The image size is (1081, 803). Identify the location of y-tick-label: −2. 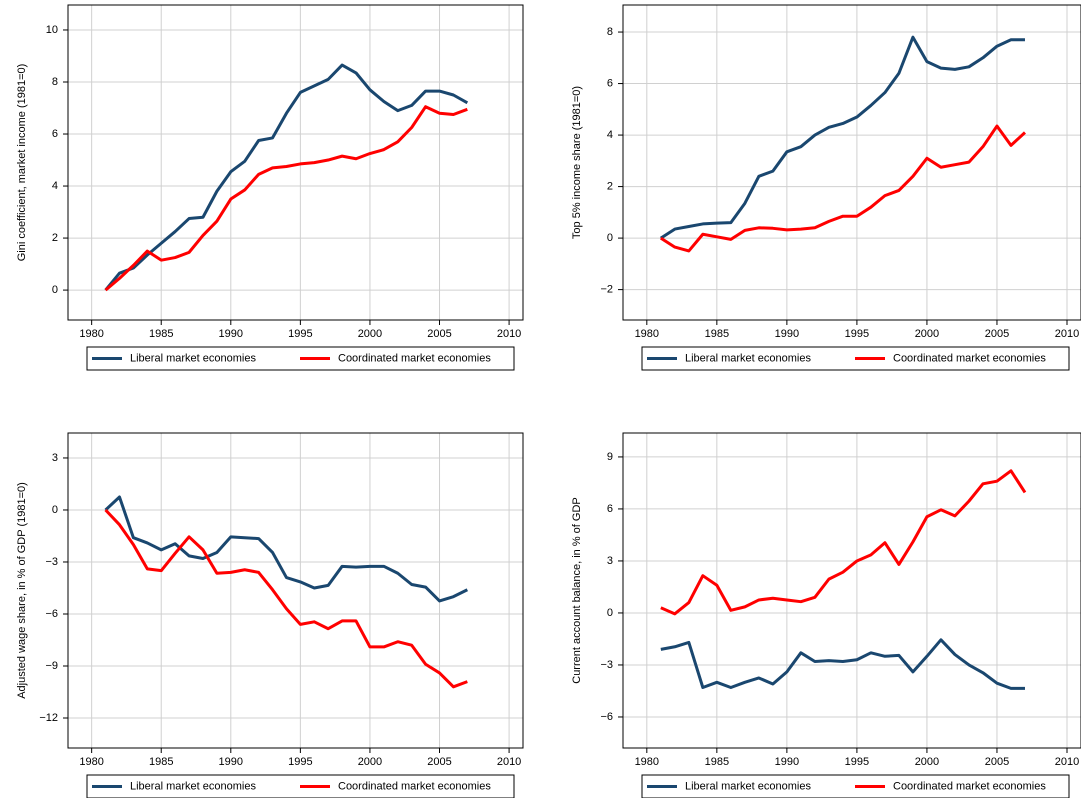
(606, 290).